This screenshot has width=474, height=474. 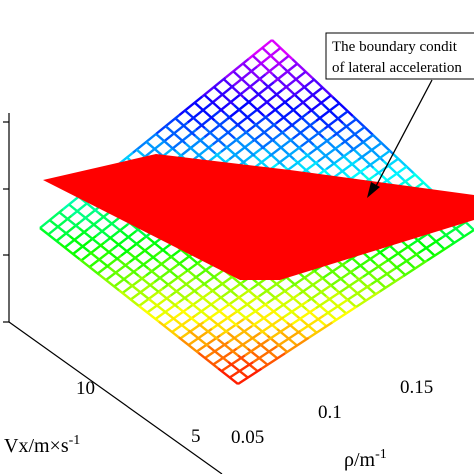 What do you see at coordinates (115, 397) in the screenshot?
I see `y-axis-line` at bounding box center [115, 397].